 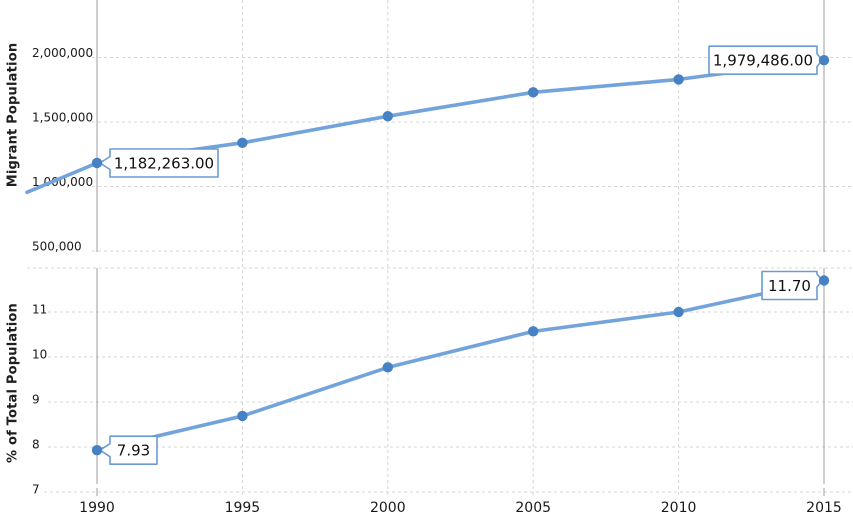 I want to click on y-tick-label-top-panel: 2,000,000, so click(x=62, y=53).